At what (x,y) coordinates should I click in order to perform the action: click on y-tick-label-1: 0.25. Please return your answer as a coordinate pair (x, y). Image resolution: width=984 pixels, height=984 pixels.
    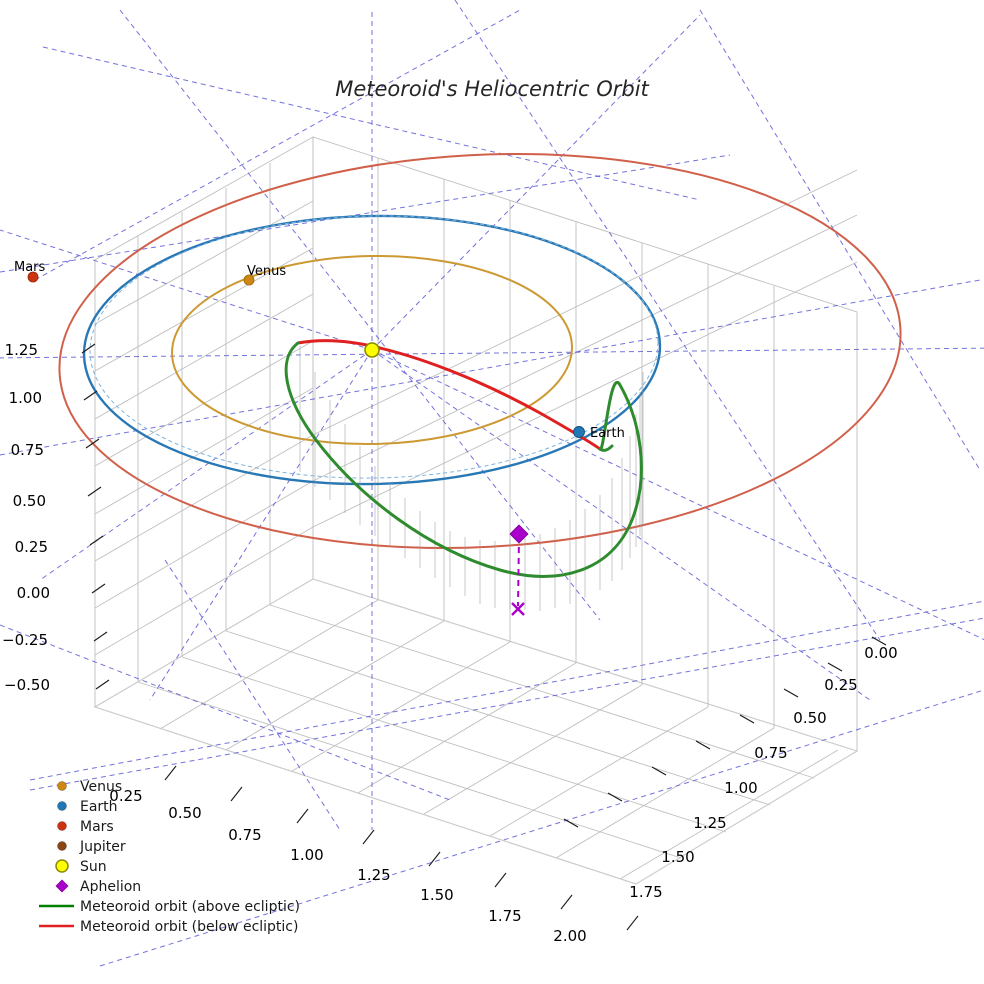
    Looking at the image, I should click on (840, 685).